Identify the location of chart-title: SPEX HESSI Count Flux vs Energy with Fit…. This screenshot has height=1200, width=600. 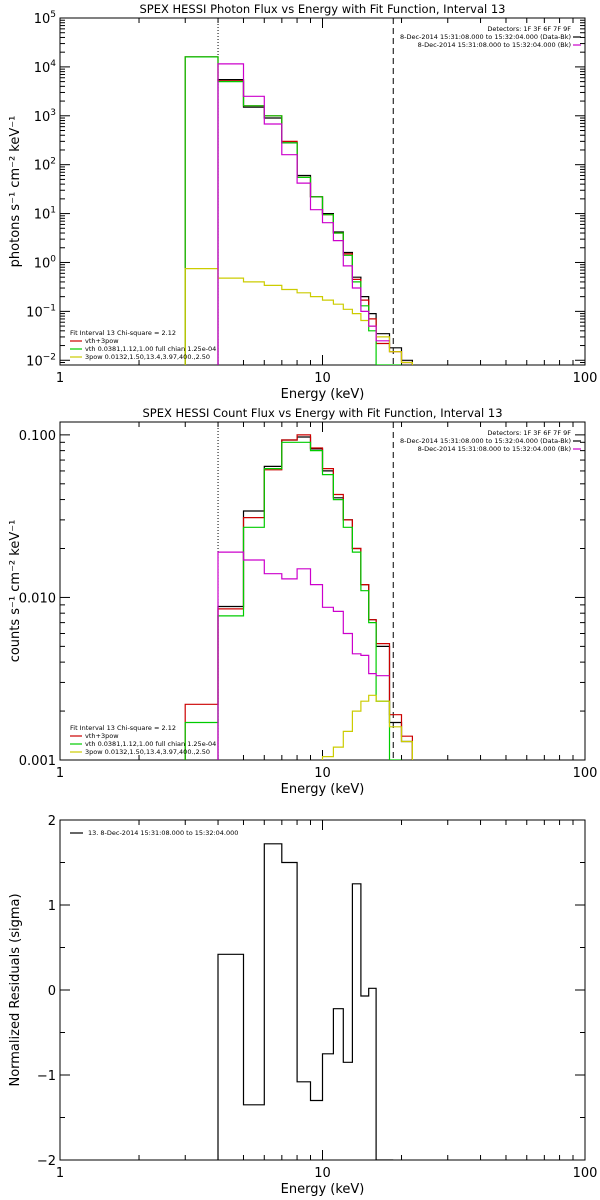
(322, 413).